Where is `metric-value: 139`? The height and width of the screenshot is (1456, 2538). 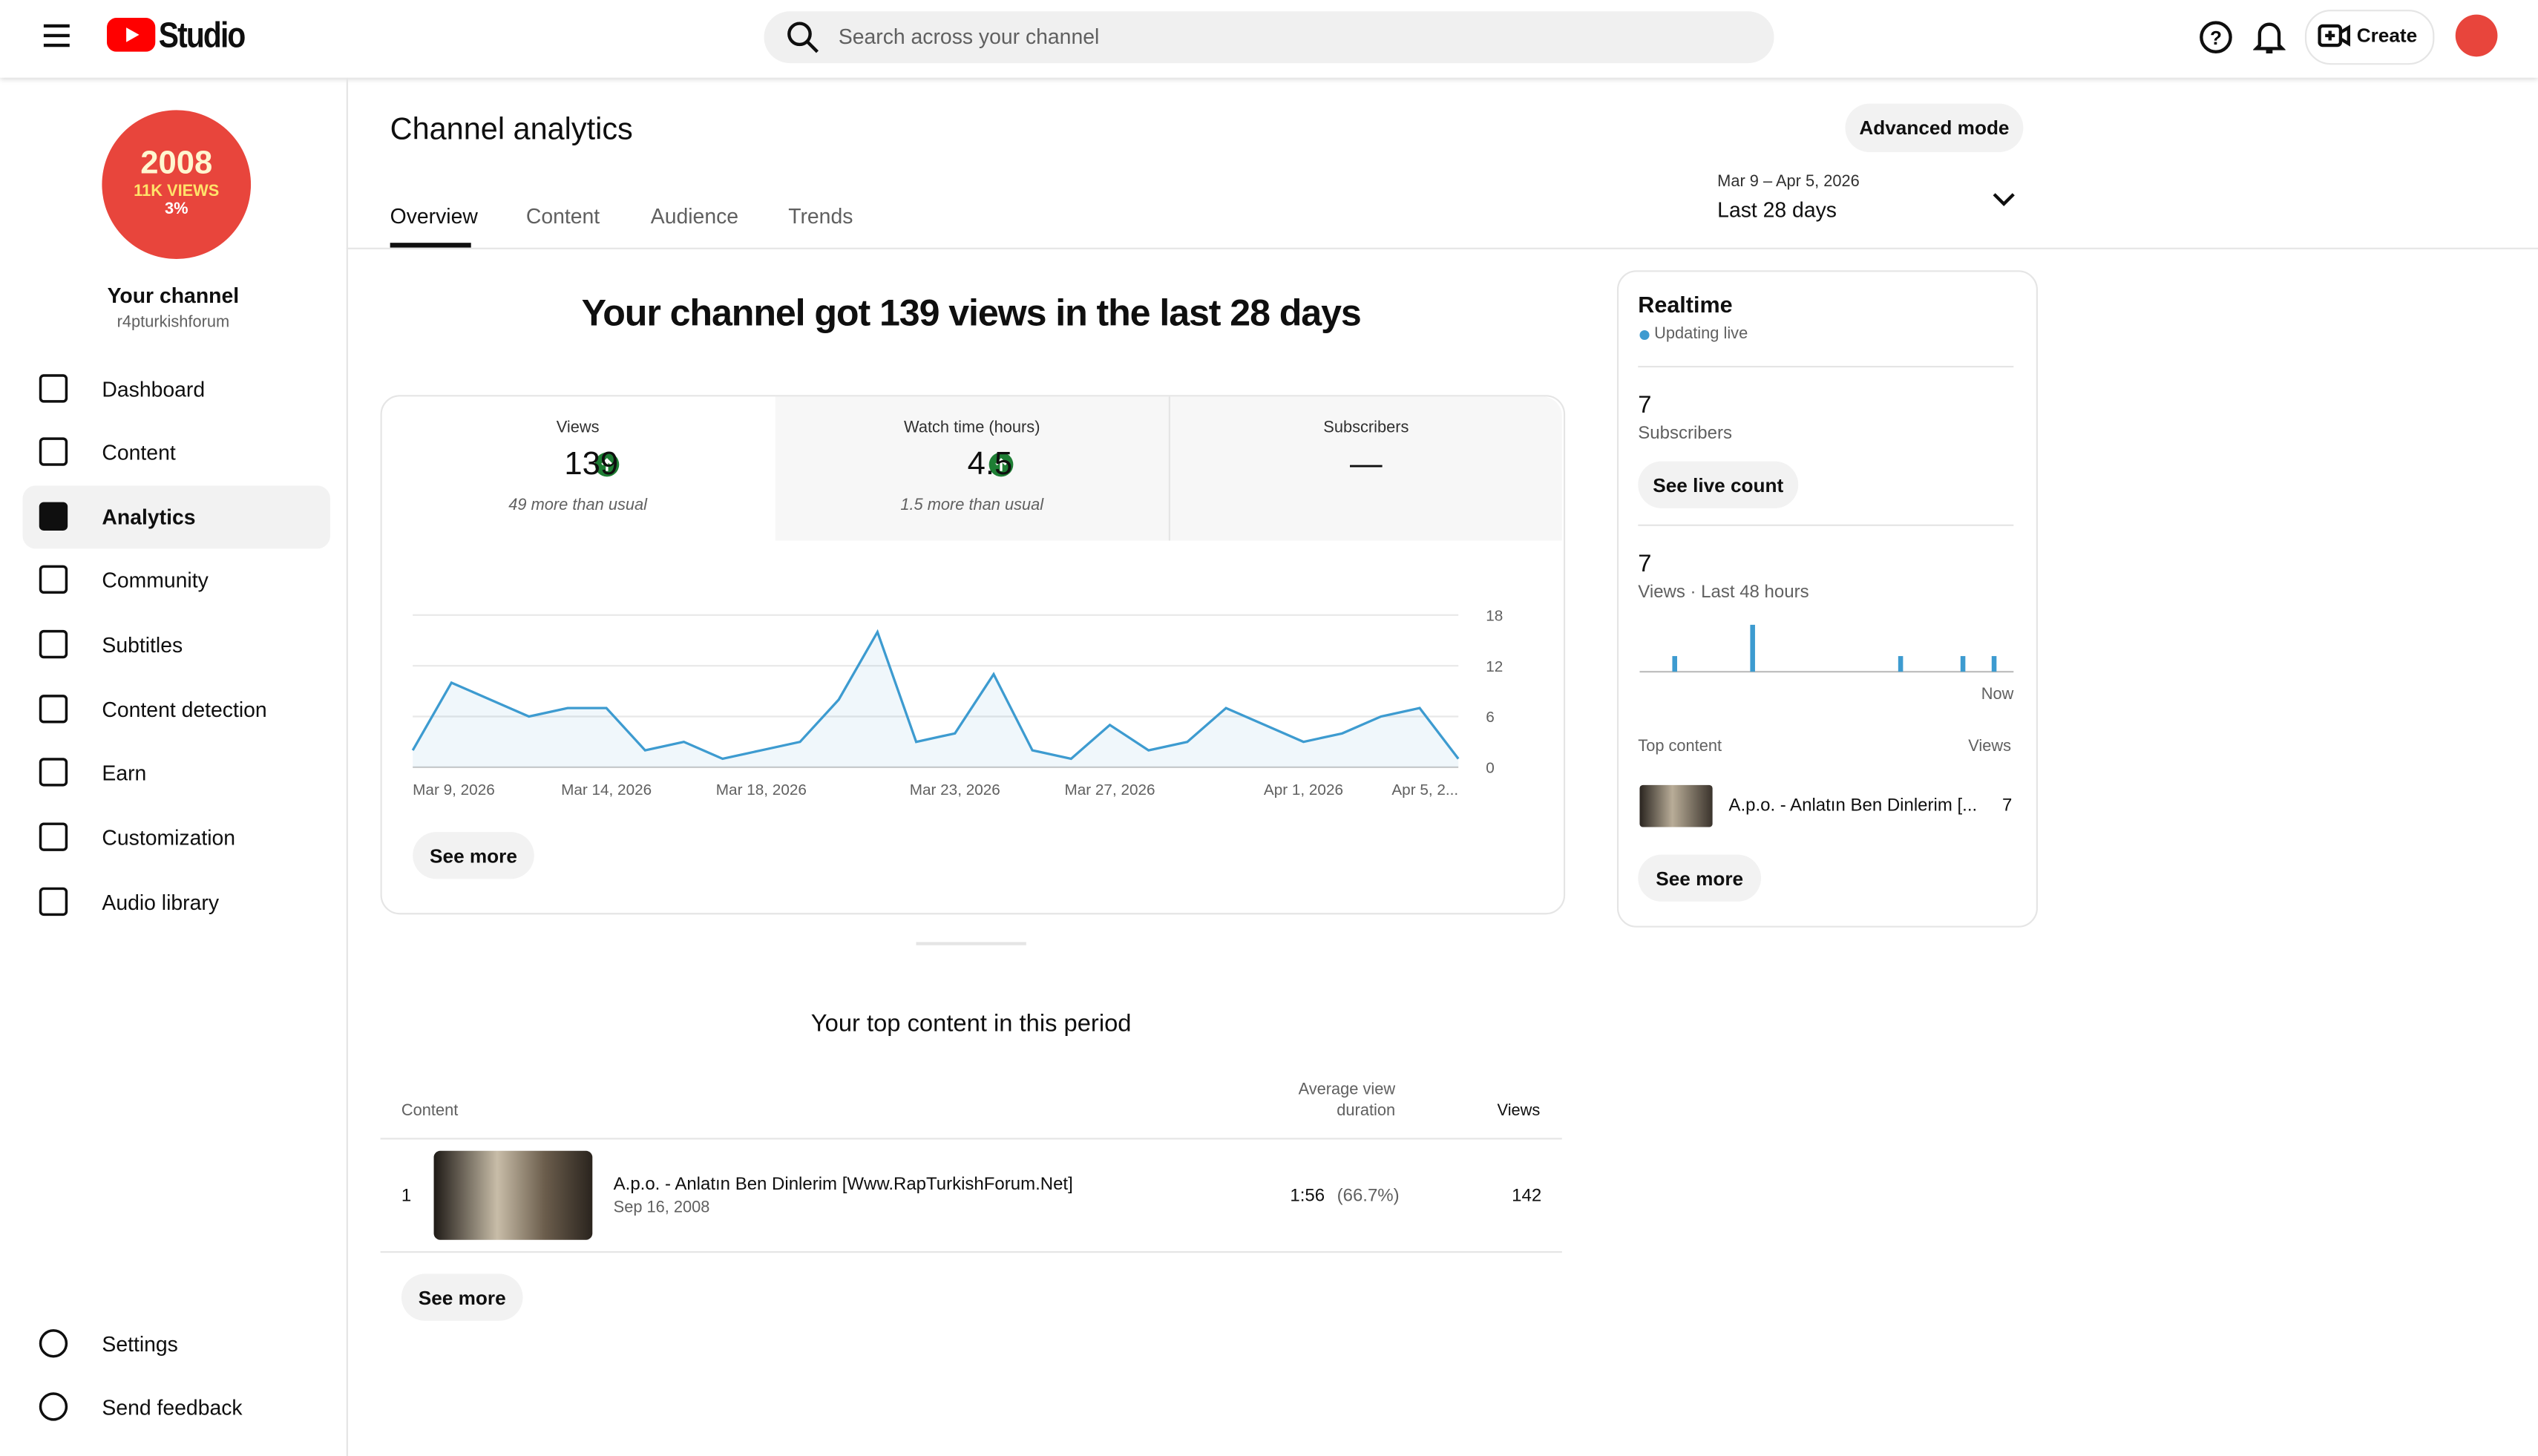
metric-value: 139 is located at coordinates (591, 464).